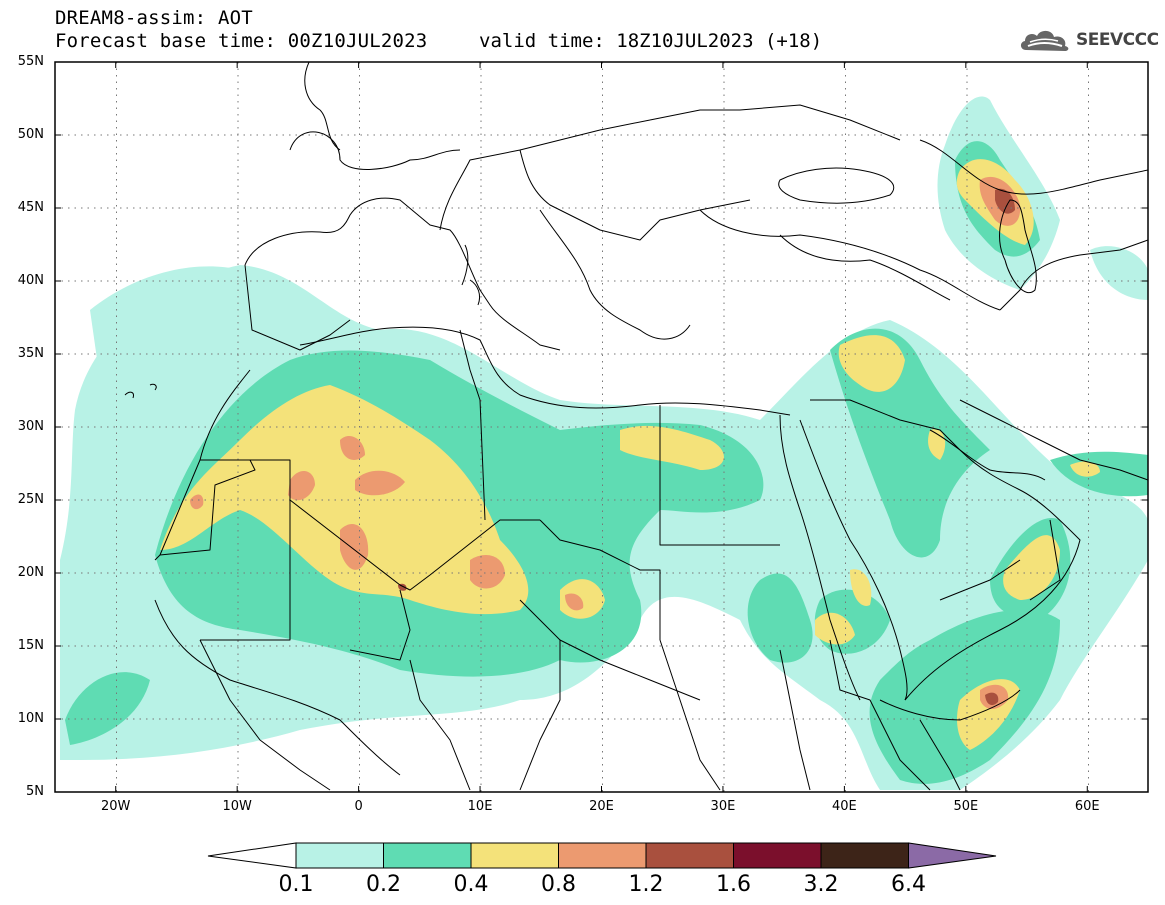 The width and height of the screenshot is (1165, 905). What do you see at coordinates (30, 61) in the screenshot?
I see `lat-label: 55N` at bounding box center [30, 61].